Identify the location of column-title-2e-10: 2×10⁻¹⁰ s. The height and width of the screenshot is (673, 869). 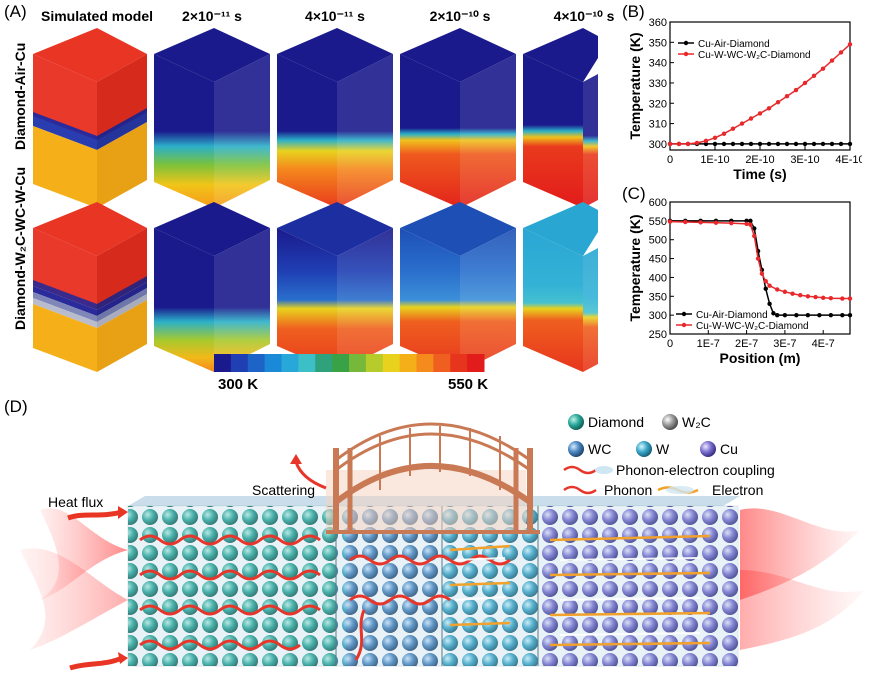
(460, 16).